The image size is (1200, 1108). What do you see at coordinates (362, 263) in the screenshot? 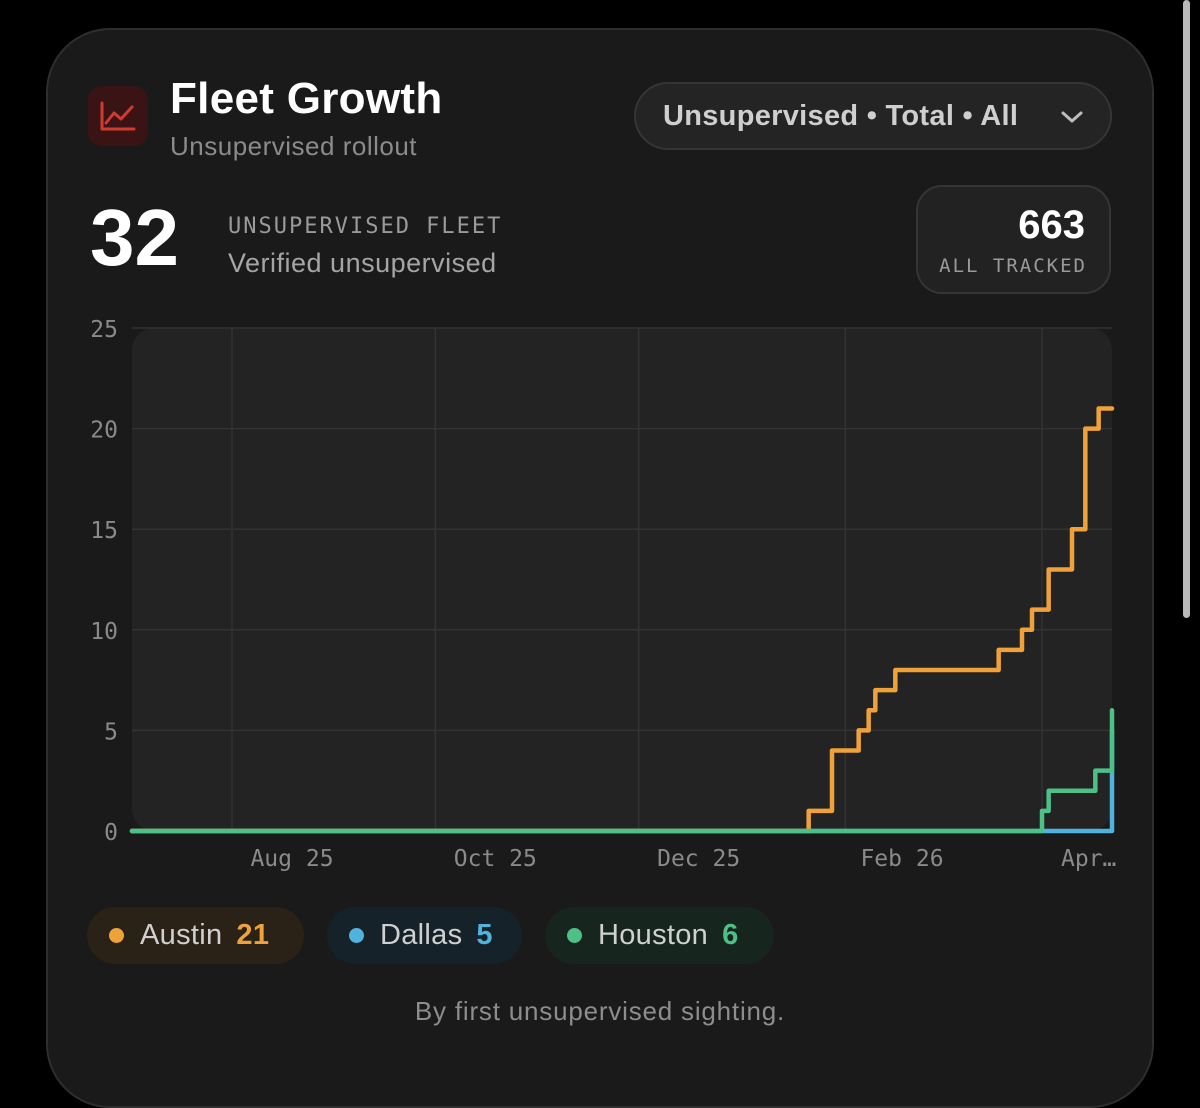
I see `fleet-sublabel: Verified unsupervised` at bounding box center [362, 263].